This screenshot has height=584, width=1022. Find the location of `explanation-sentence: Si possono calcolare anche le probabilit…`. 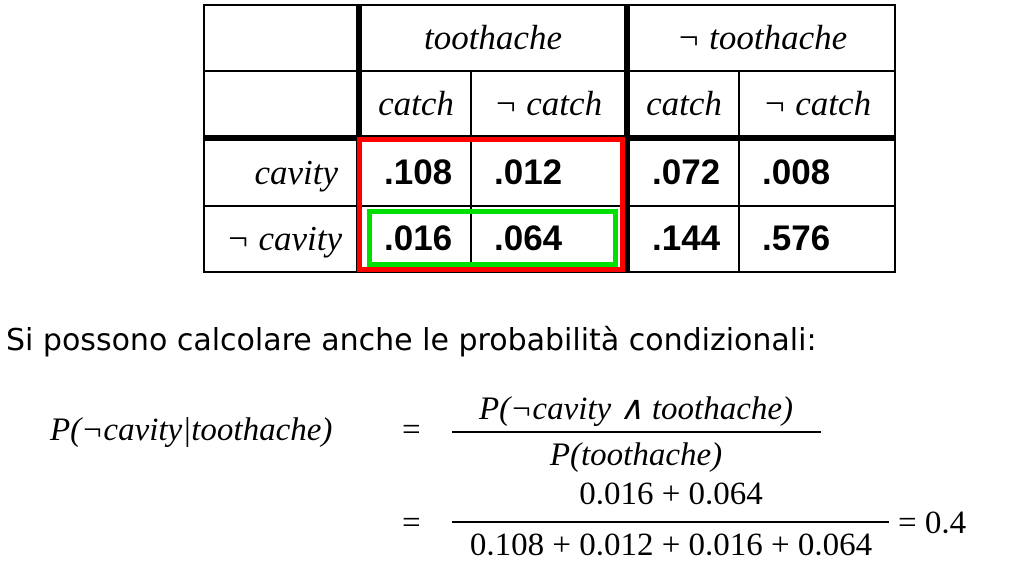

explanation-sentence: Si possono calcolare anche le probabilit… is located at coordinates (411, 340).